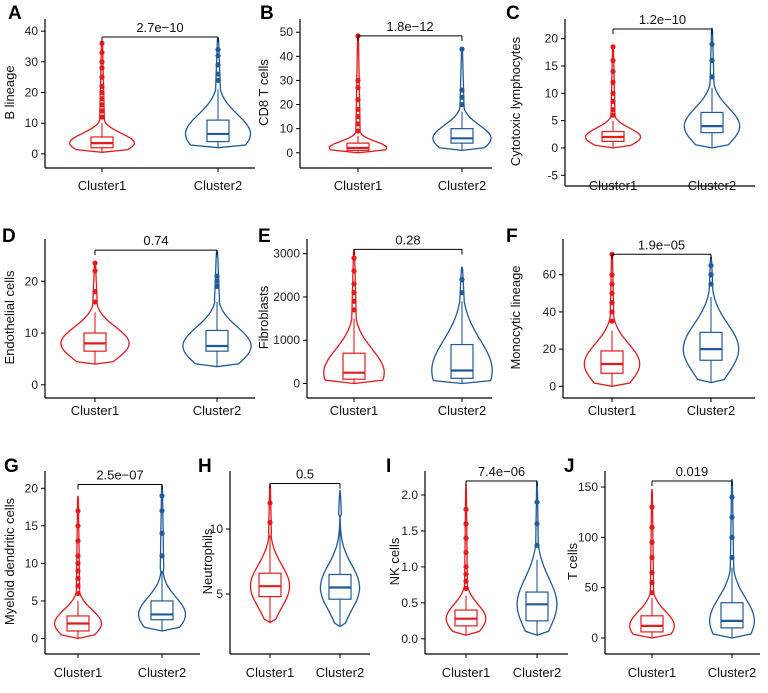 The image size is (768, 693). I want to click on y-tick-label: 30, so click(32, 62).